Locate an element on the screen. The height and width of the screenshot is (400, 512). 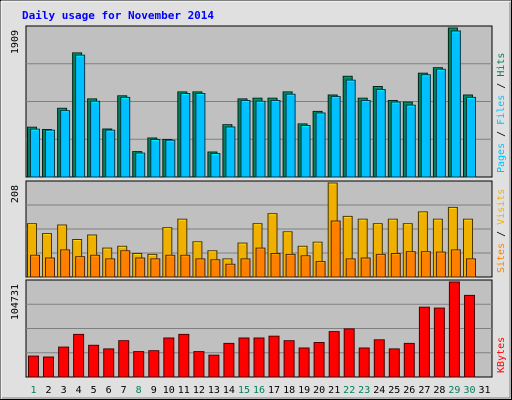
day-label-3: 3 is located at coordinates (64, 390).